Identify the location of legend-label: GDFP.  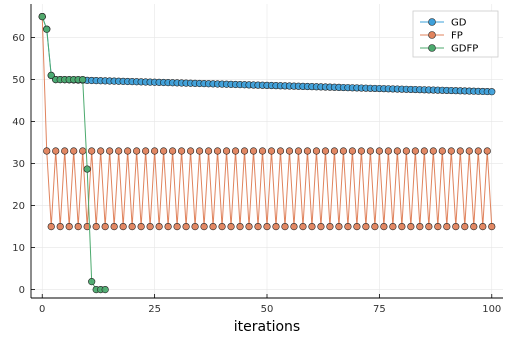
(464, 49).